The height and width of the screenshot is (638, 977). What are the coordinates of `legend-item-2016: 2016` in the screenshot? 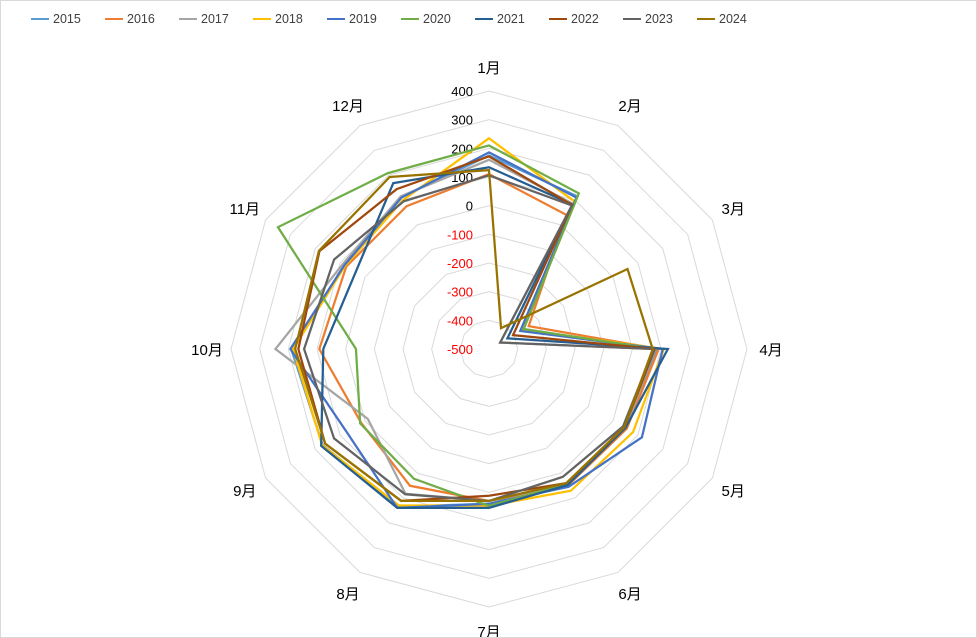 It's located at (142, 19).